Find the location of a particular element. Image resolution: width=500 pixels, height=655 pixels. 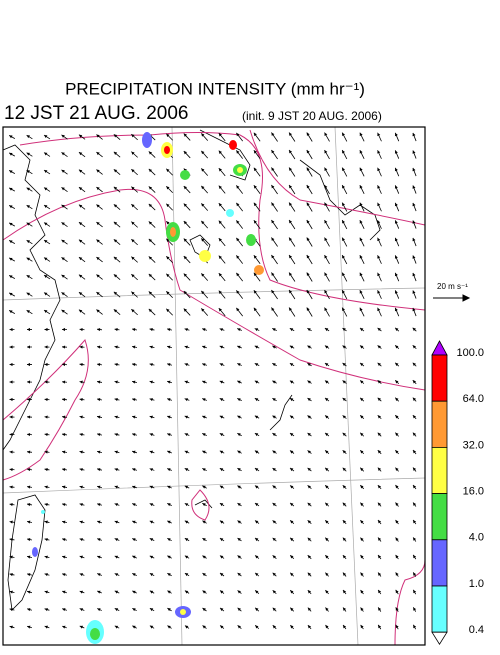

vector-scale-arrow is located at coordinates (451, 298).